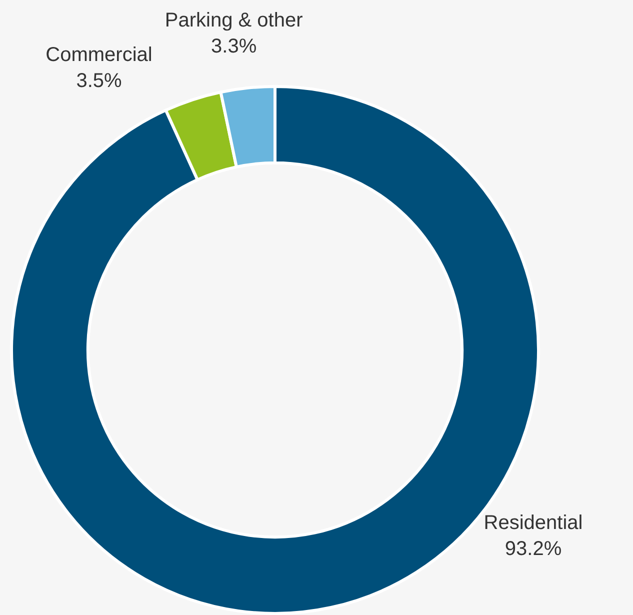 The image size is (633, 615). What do you see at coordinates (533, 549) in the screenshot?
I see `data-label: 93.2%` at bounding box center [533, 549].